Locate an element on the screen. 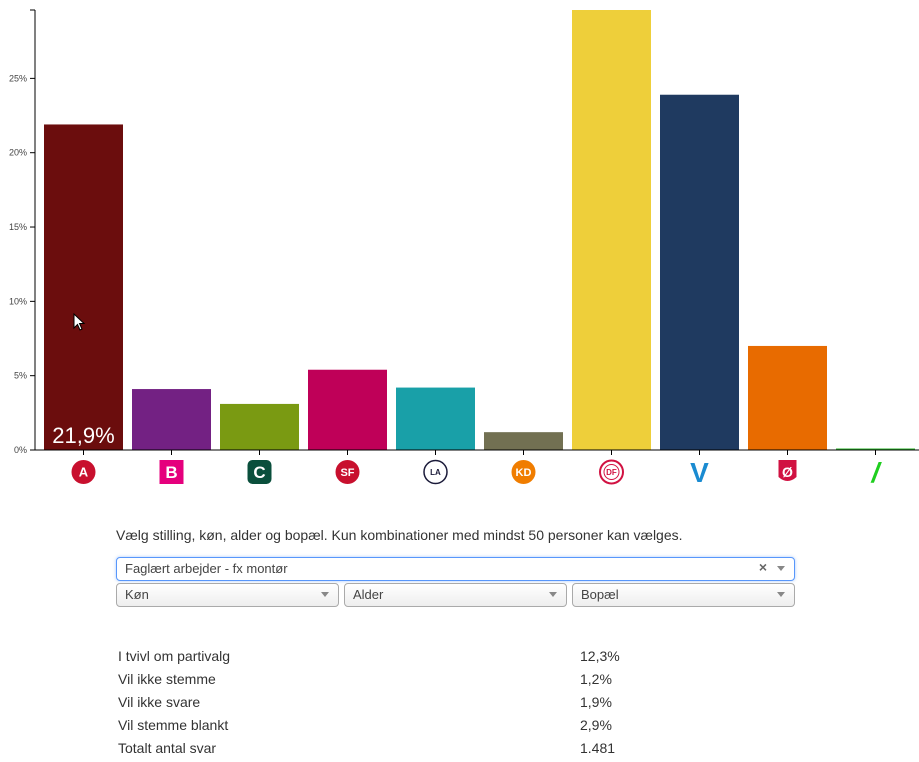 This screenshot has width=919, height=762. age-select: Alder is located at coordinates (455, 595).